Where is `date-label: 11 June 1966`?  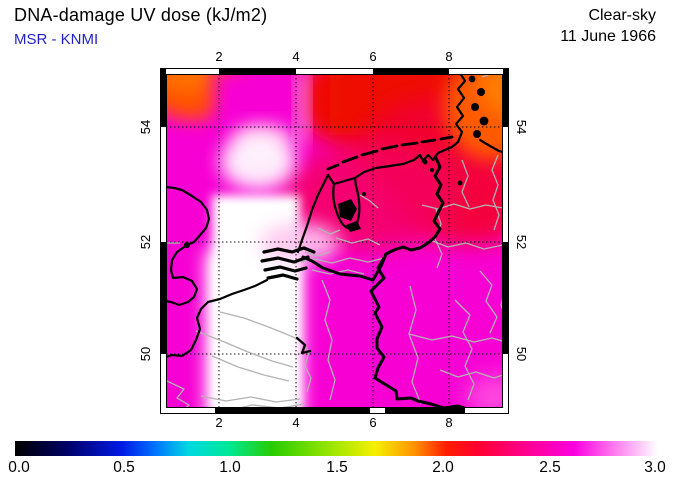 date-label: 11 June 1966 is located at coordinates (608, 36).